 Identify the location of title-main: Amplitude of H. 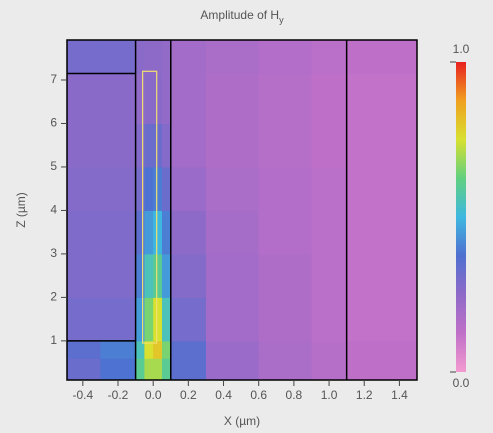
(239, 15).